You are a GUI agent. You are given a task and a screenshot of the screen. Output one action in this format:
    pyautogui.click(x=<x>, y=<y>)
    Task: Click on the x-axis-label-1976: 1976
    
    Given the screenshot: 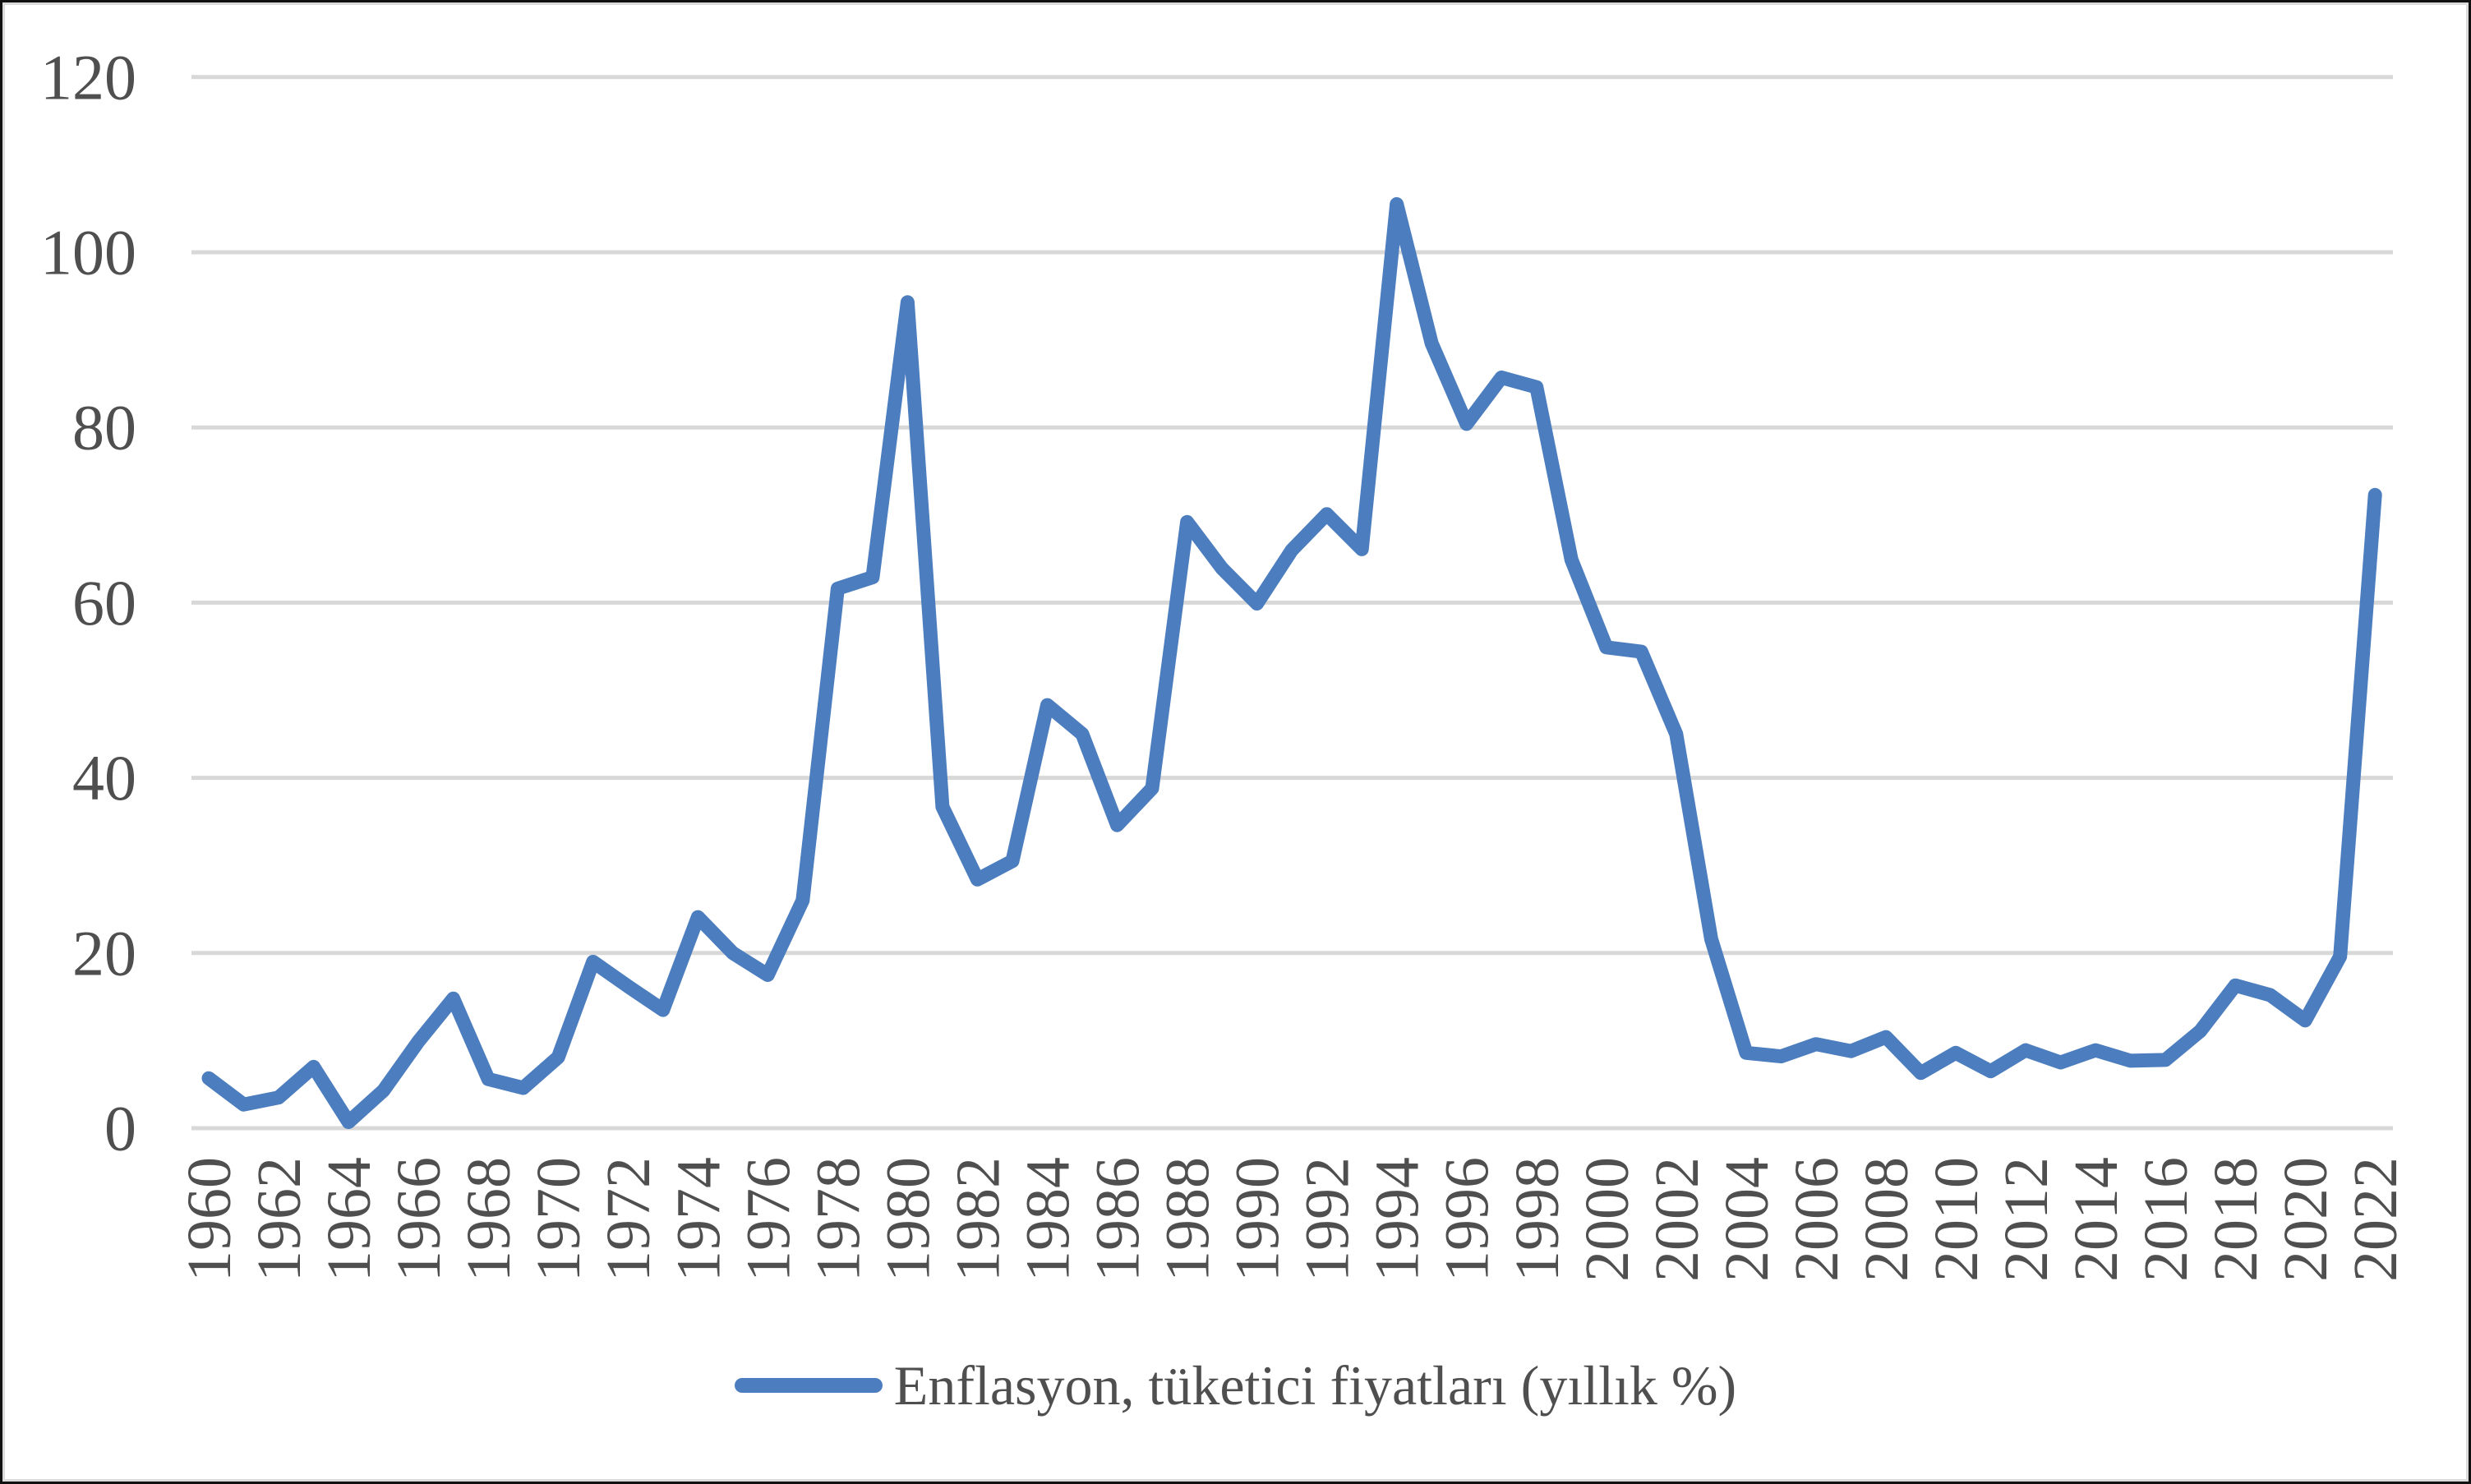 What is the action you would take?
    pyautogui.click(x=769, y=1219)
    